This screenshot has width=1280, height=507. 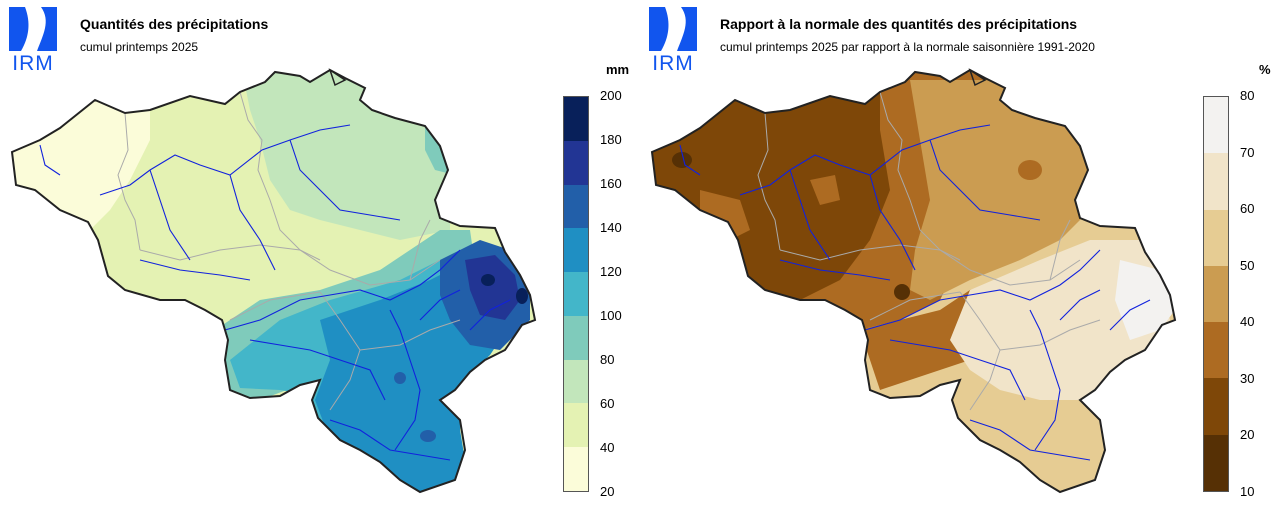 I want to click on legend-label: 160, so click(x=611, y=183).